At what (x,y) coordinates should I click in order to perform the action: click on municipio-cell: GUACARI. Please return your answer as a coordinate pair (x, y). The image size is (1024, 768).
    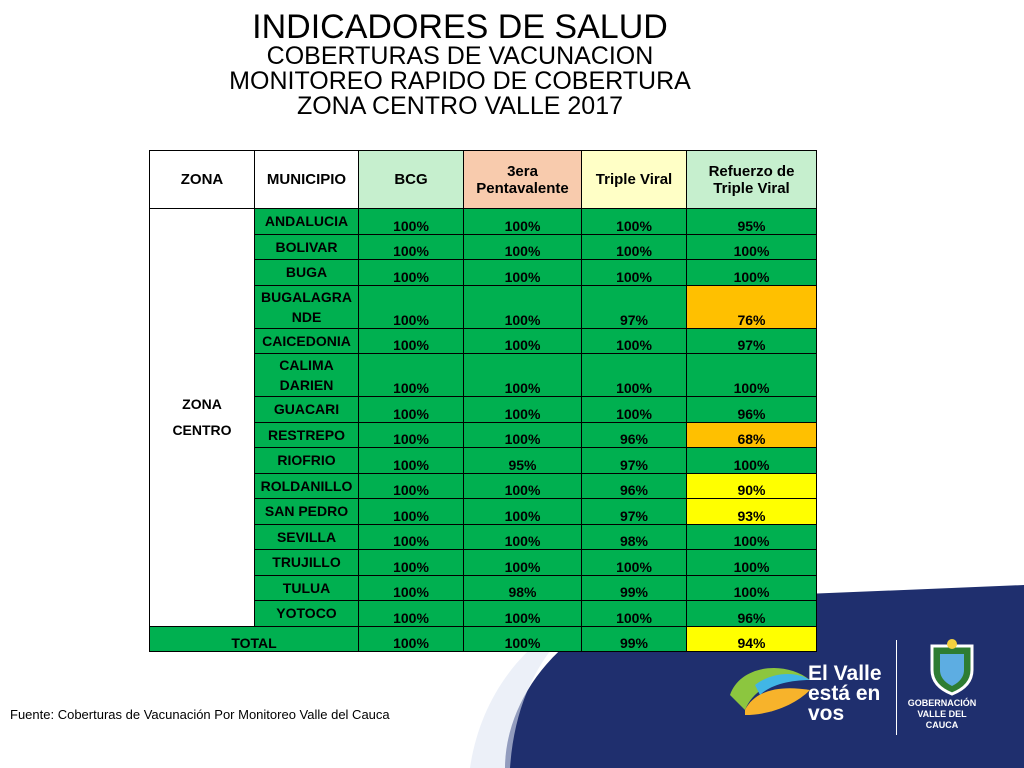
    Looking at the image, I should click on (306, 409).